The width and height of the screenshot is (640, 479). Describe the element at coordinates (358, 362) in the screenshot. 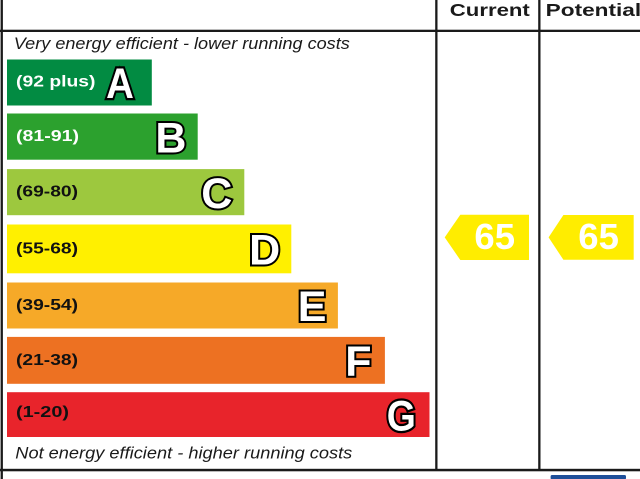

I see `svg-text: F` at that location.